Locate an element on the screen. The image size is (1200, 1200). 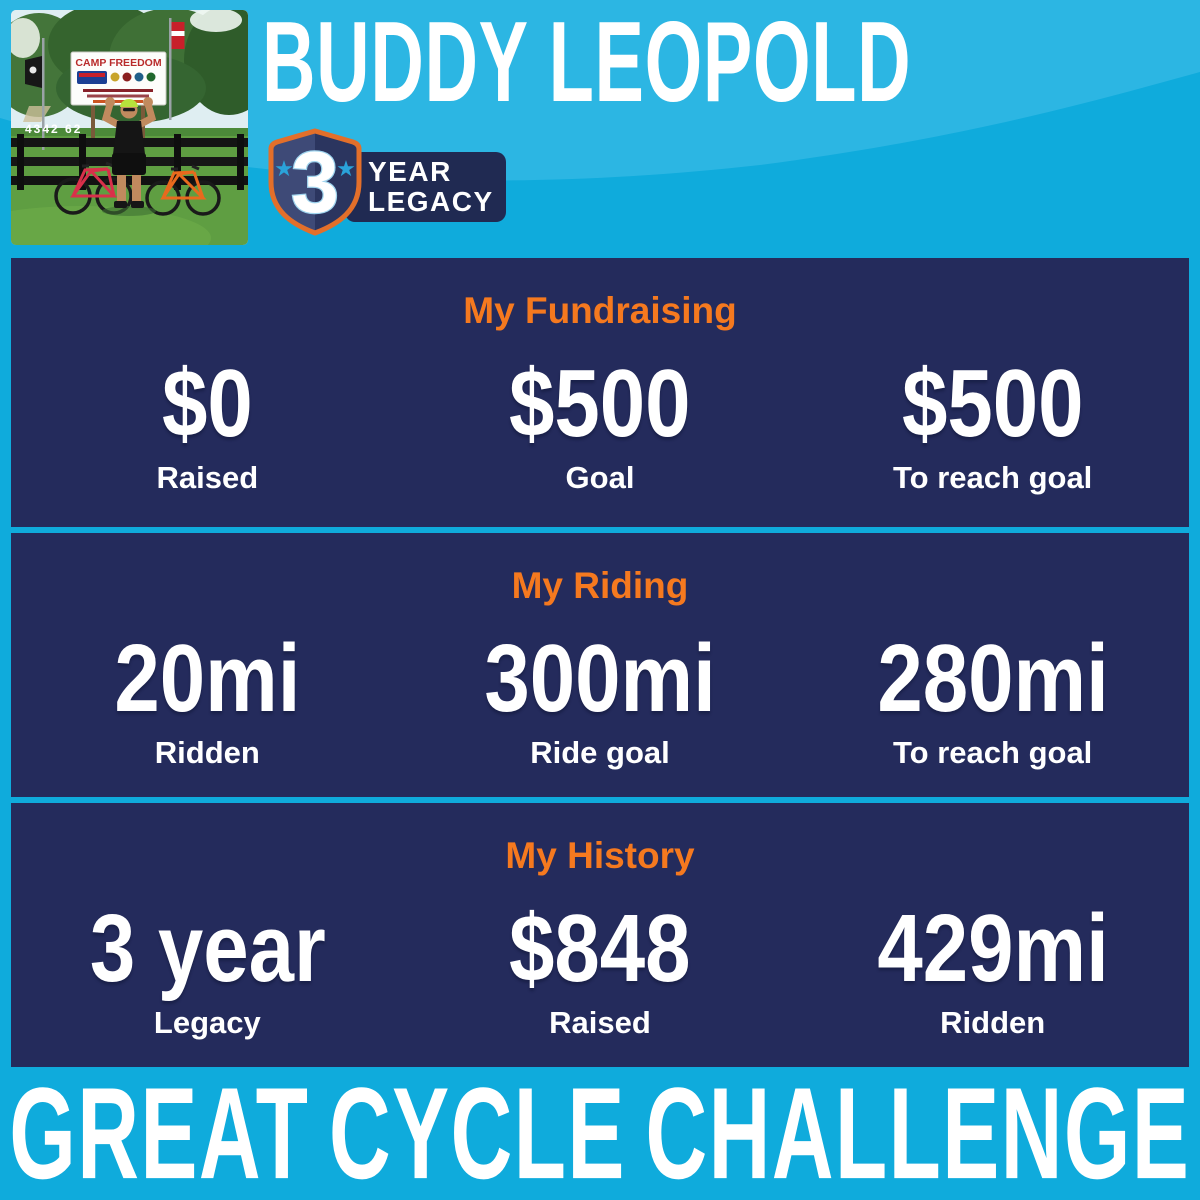
legacy-badge: YEAR LEGACY ★ ★ 3 is located at coordinates (385, 182).